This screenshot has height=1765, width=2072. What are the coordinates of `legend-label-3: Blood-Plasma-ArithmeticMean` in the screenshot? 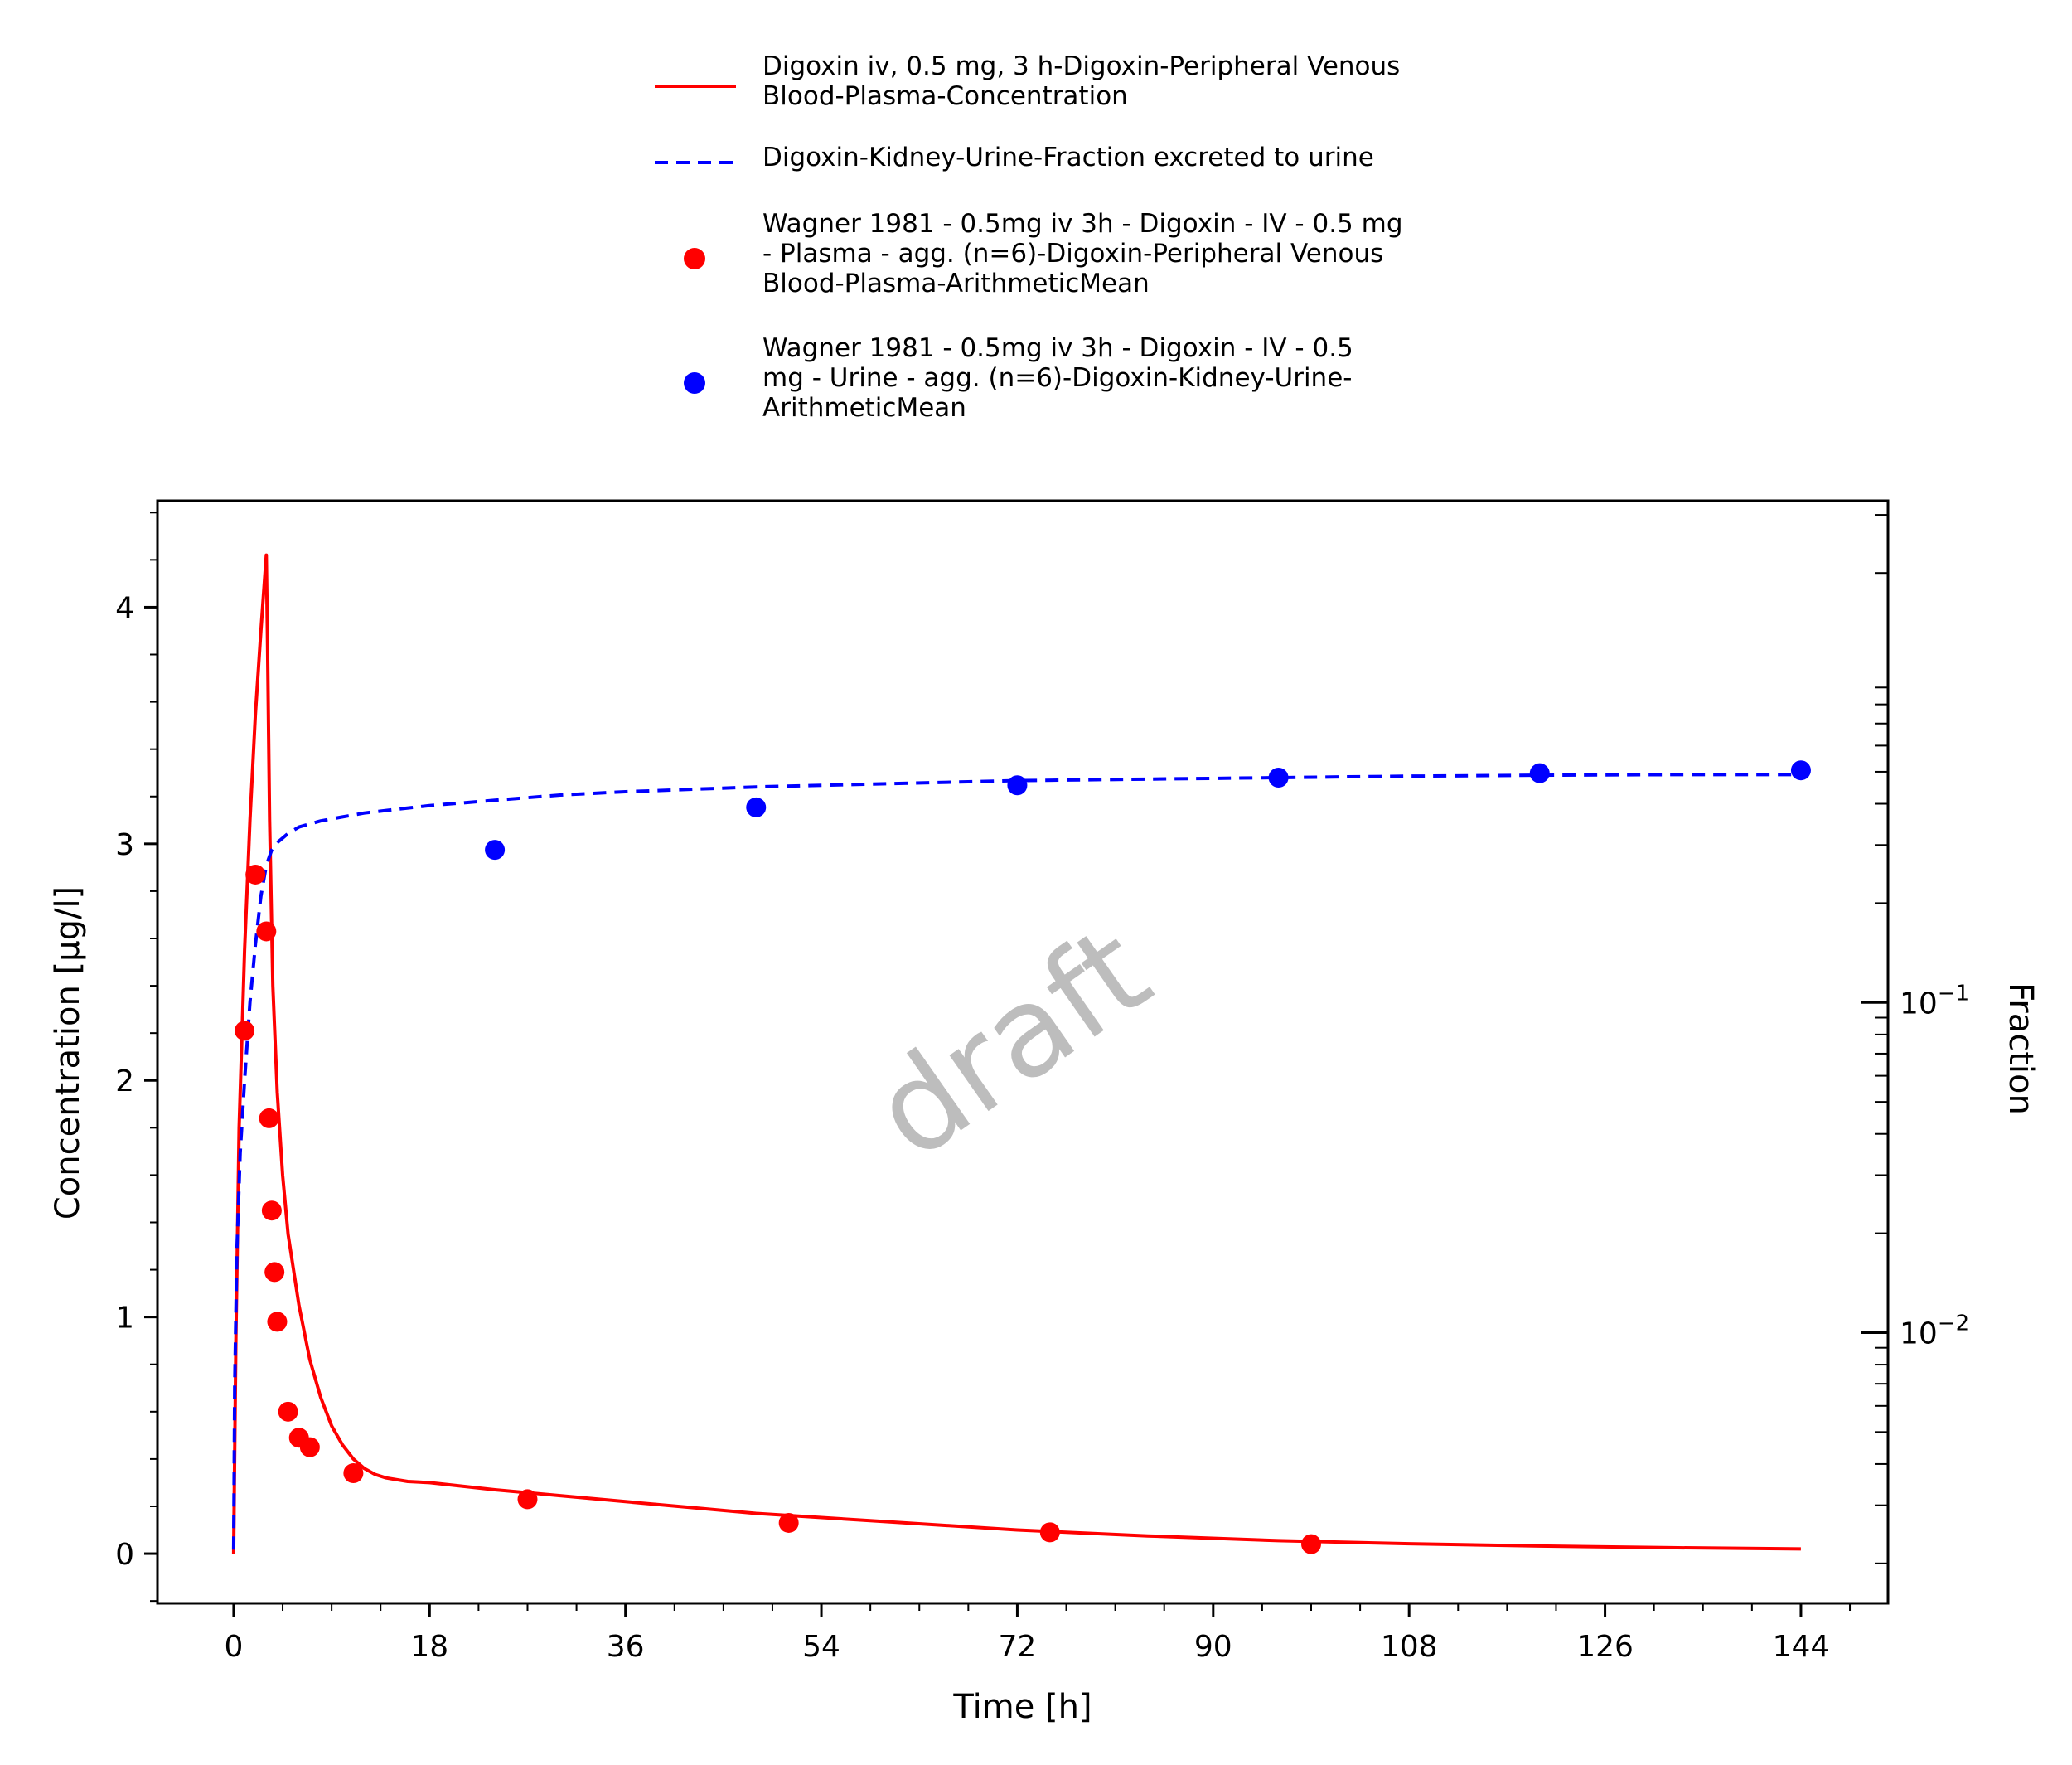 It's located at (956, 283).